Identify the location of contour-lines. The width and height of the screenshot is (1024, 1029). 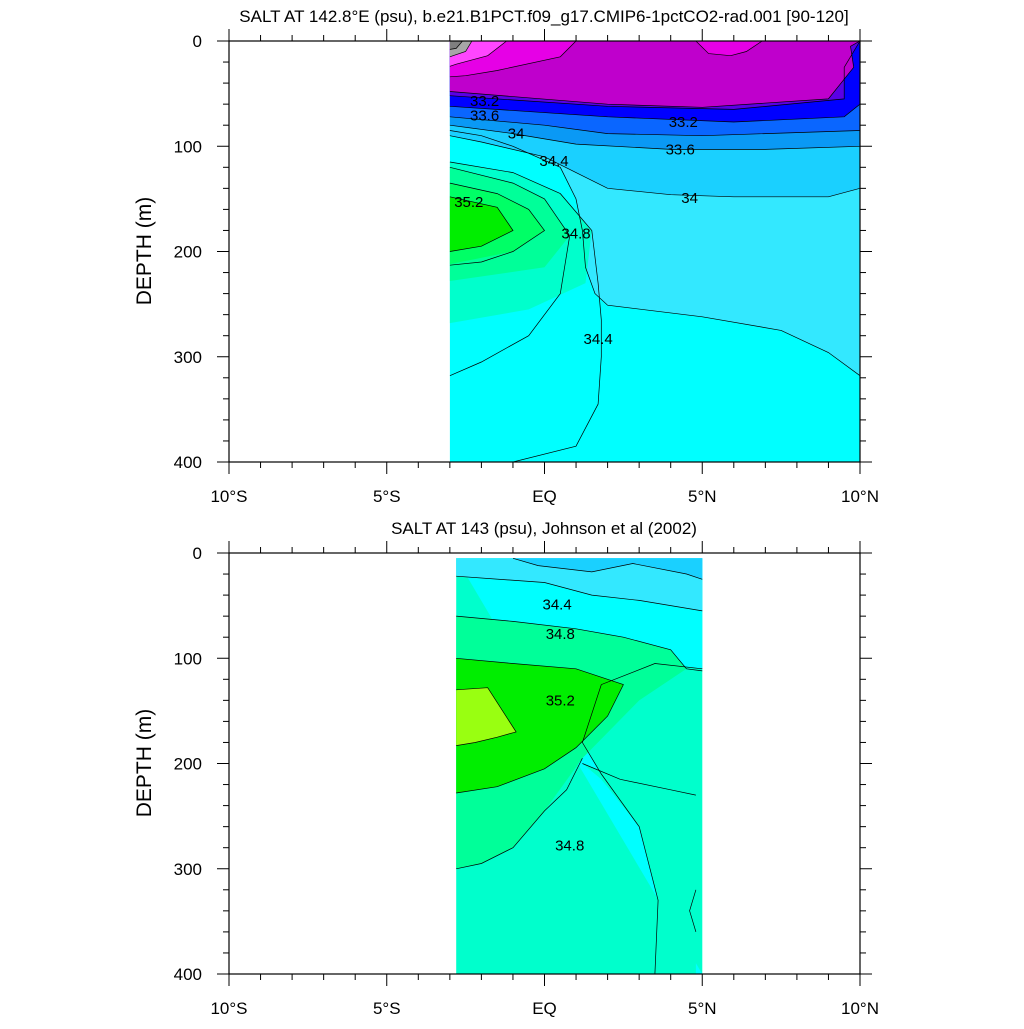
(579, 765).